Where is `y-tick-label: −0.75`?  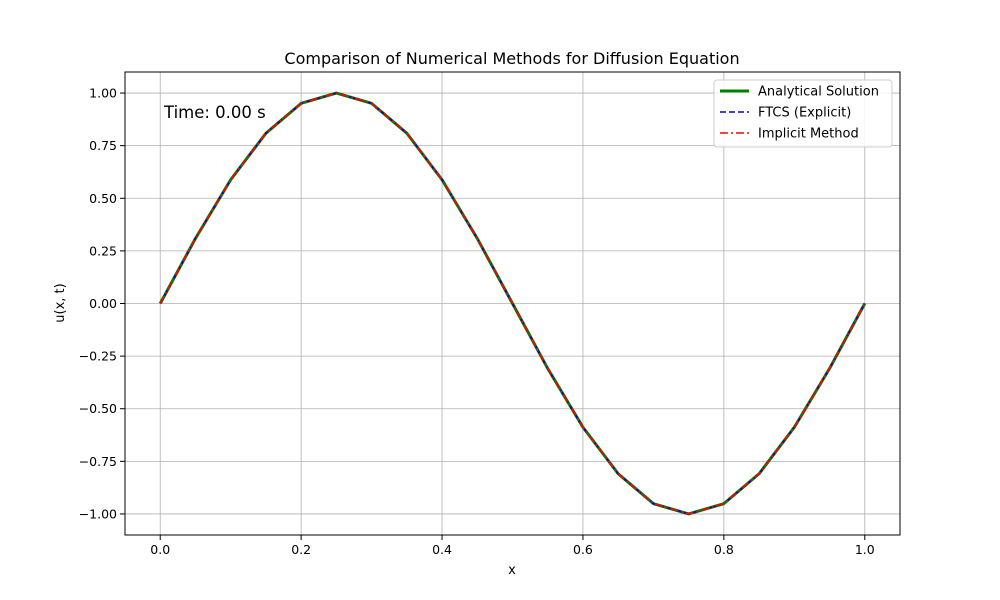 y-tick-label: −0.75 is located at coordinates (98, 461).